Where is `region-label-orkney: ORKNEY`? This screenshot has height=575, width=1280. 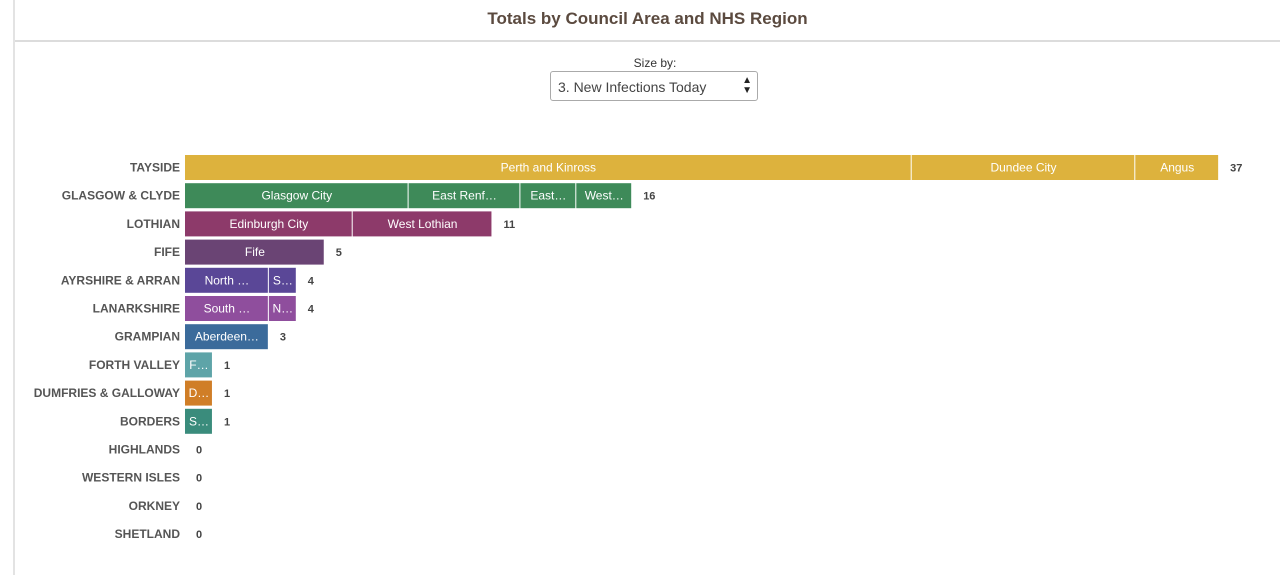
region-label-orkney: ORKNEY is located at coordinates (154, 506).